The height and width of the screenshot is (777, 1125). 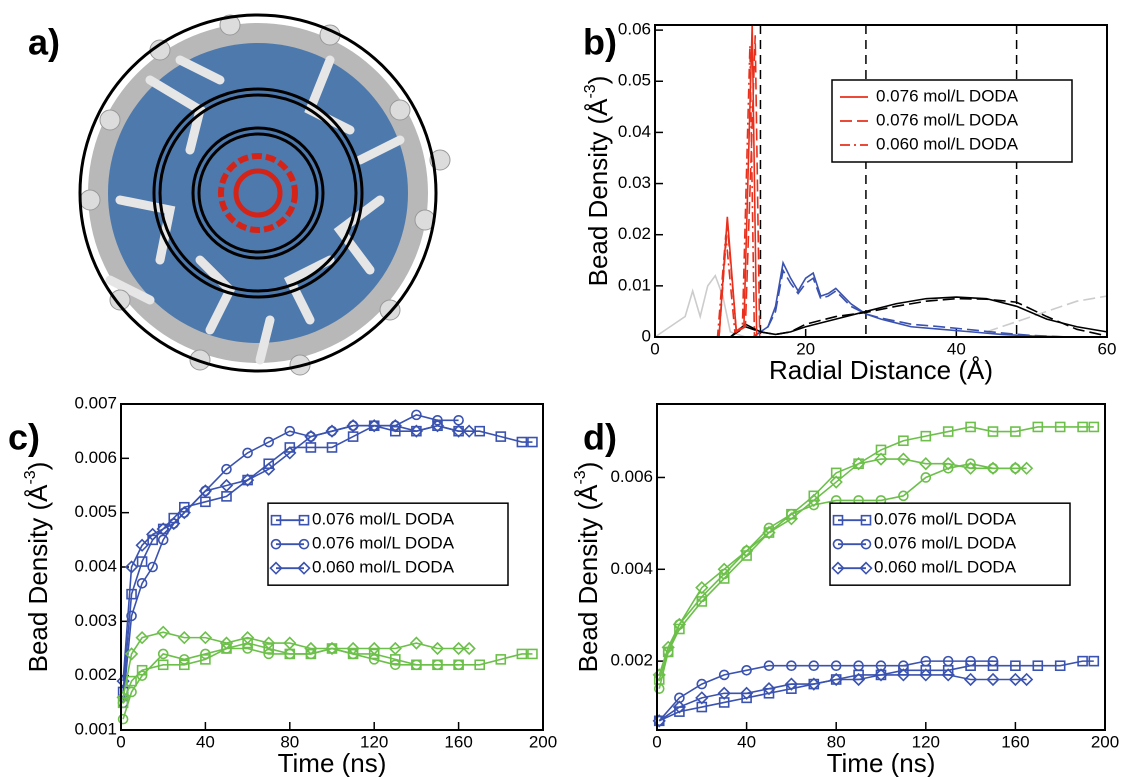 I want to click on legend-label: 0.060 mol/L DODA, so click(x=945, y=567).